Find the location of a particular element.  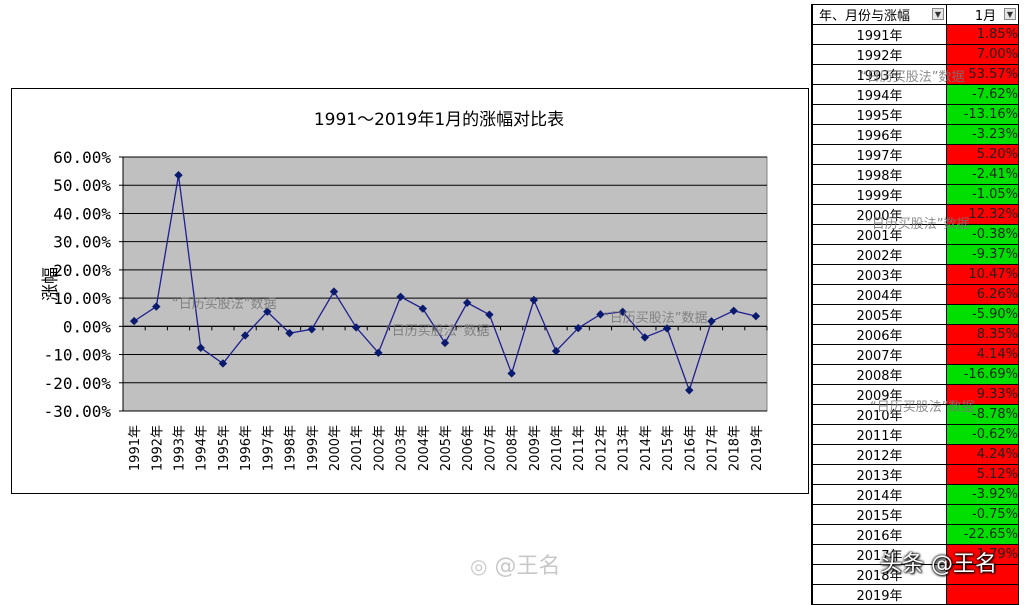

x-tick-label: 2013年 is located at coordinates (624, 448).